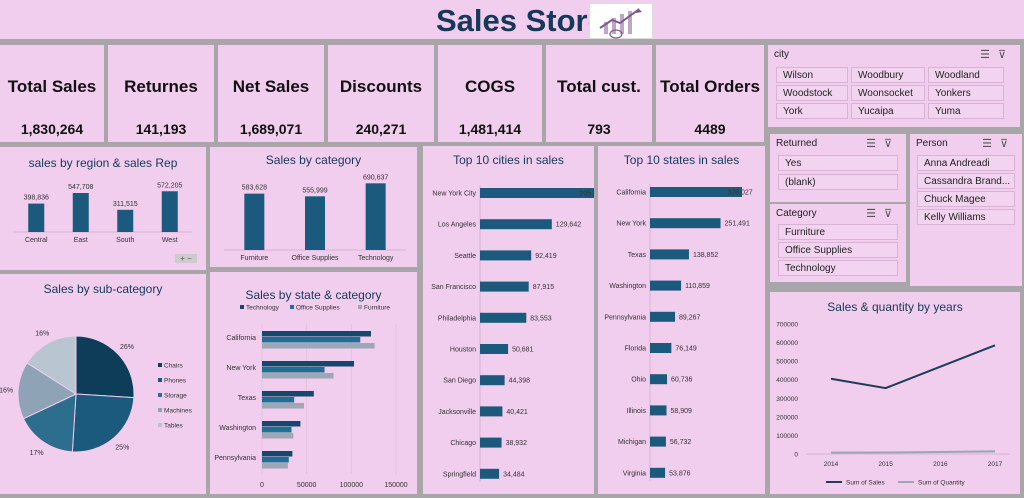 The image size is (1024, 498). I want to click on slicer-item: Chuck Magee, so click(966, 199).